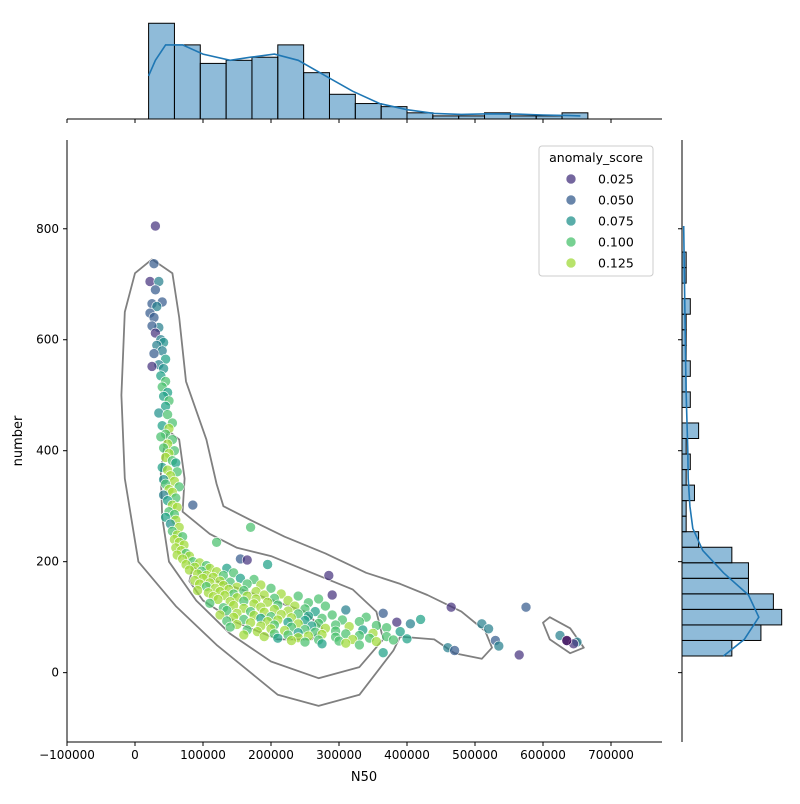 The image size is (800, 804). Describe the element at coordinates (135, 755) in the screenshot. I see `x-tick-label: 0` at that location.